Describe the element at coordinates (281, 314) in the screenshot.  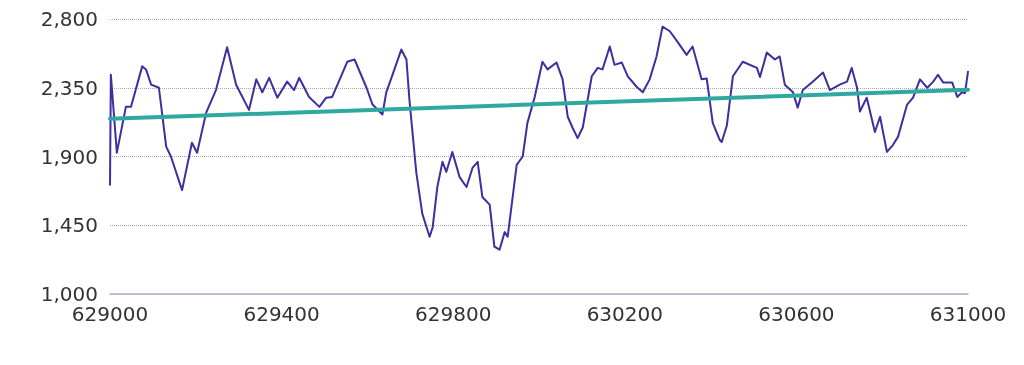
I see `x-tick-label: 629400` at that location.